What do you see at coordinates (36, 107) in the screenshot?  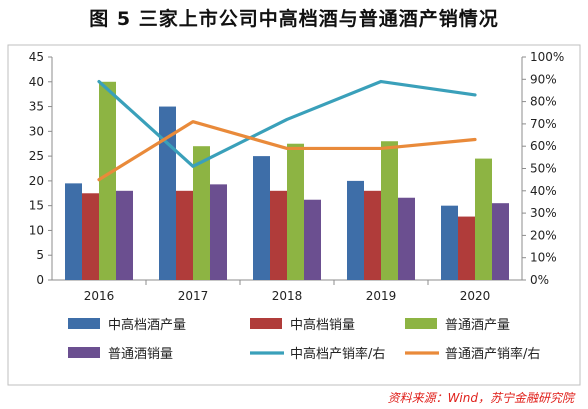 I see `left-tick-label: 35` at bounding box center [36, 107].